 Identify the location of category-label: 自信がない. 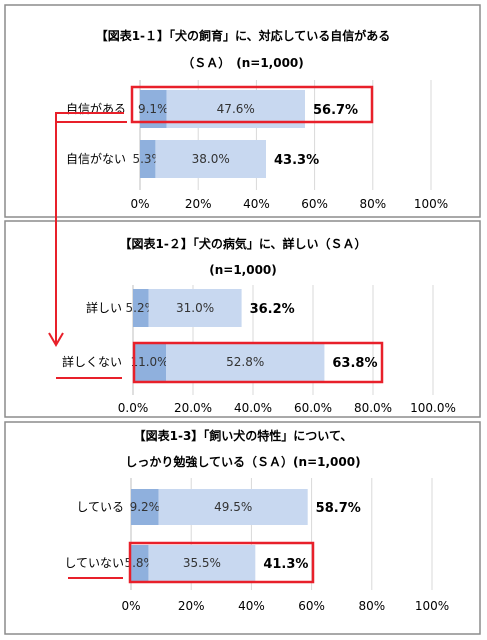
(96, 158).